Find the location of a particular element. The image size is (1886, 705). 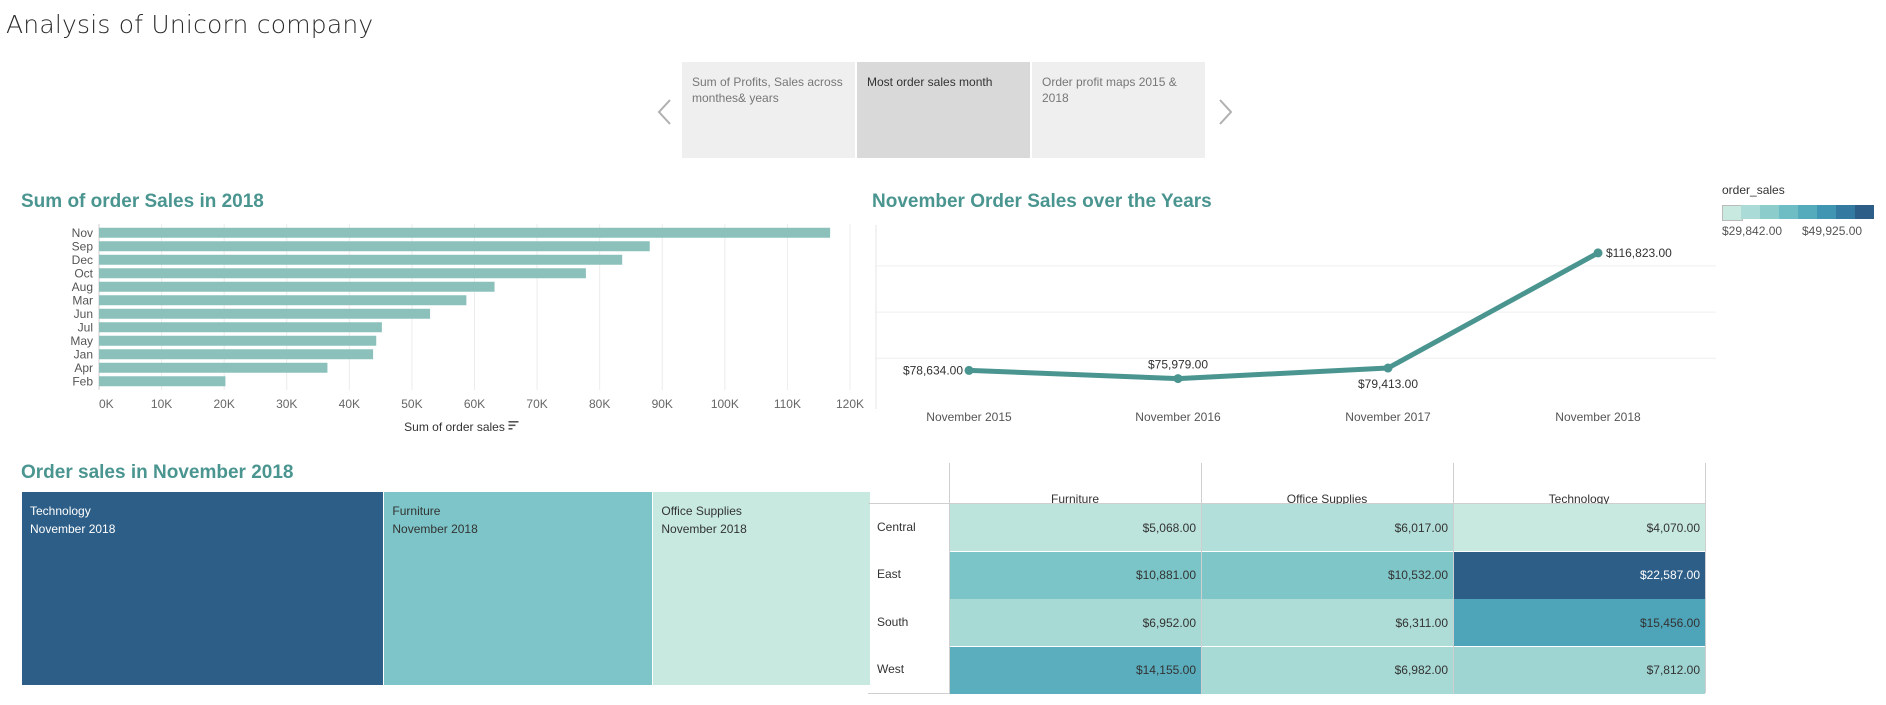

story-tab-order-profit-maps: Order profit maps 2015 & 2018 is located at coordinates (1118, 110).